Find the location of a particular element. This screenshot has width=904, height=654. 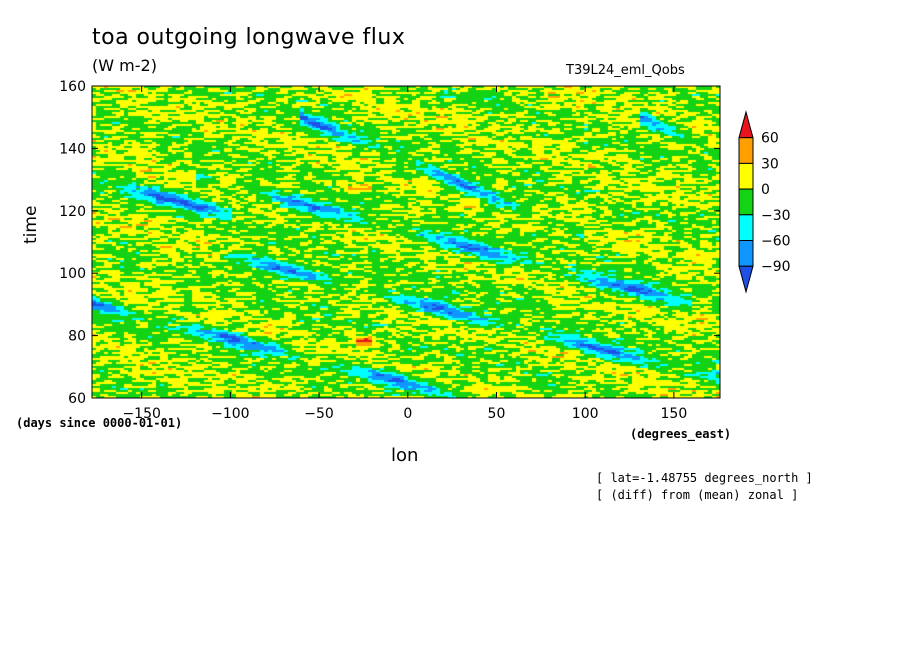

experiment-label: T39L24_eml_Qobs is located at coordinates (625, 70).